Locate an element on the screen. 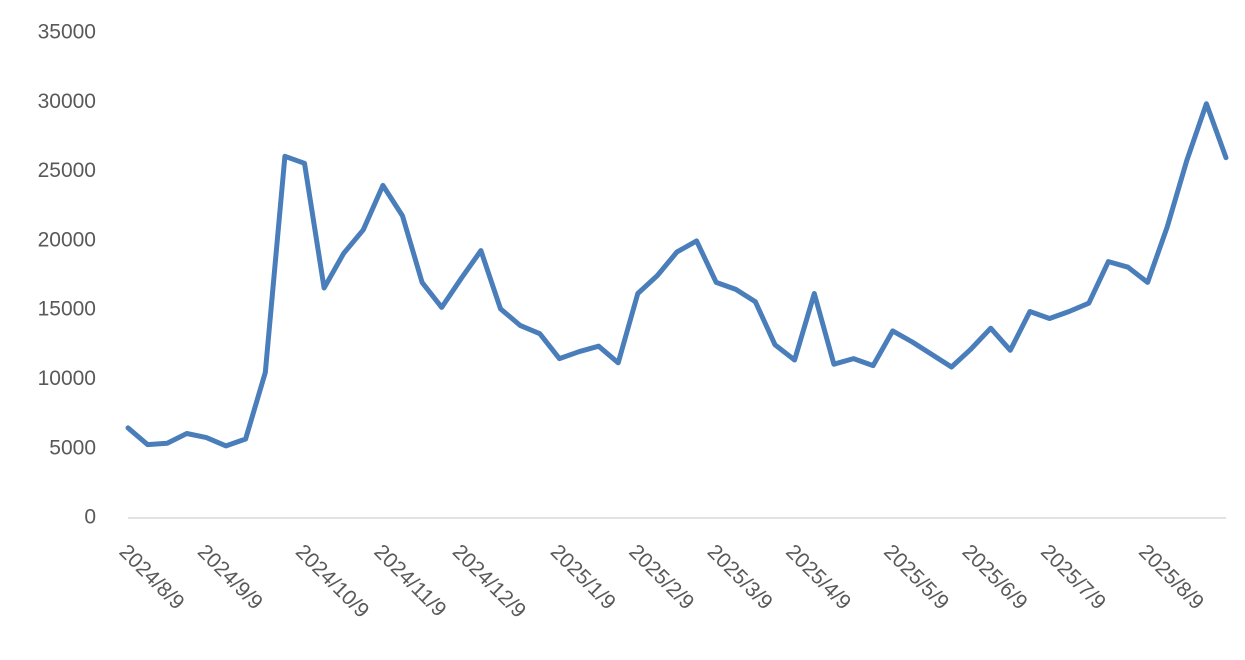 Image resolution: width=1245 pixels, height=660 pixels. x-tick-label: 2025/5/9 is located at coordinates (916, 577).